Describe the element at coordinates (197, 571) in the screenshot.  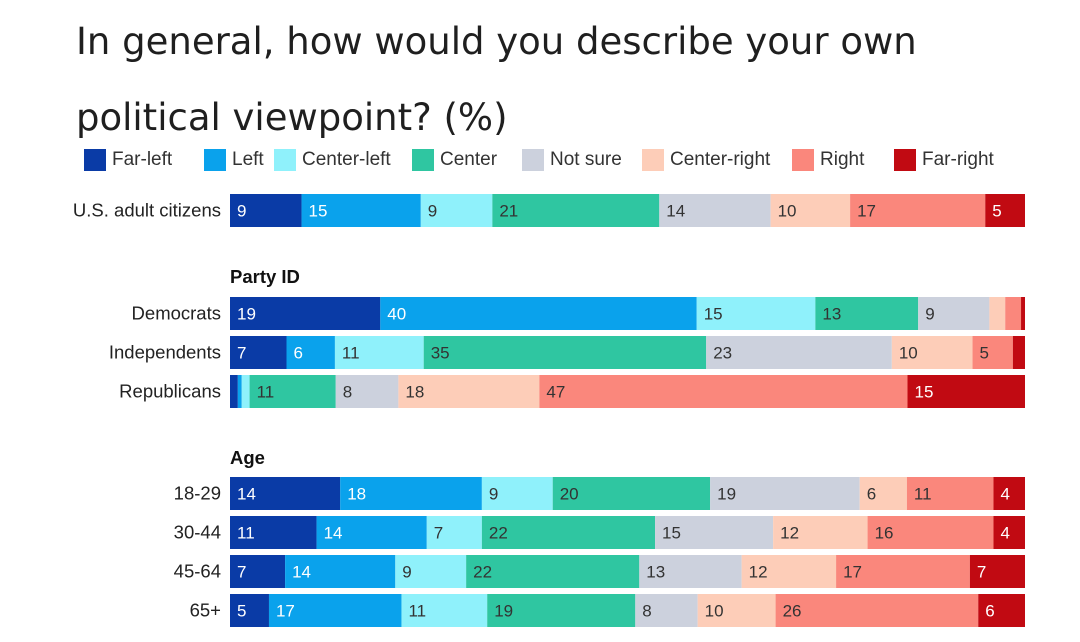
I see `row-label: 45-64` at that location.